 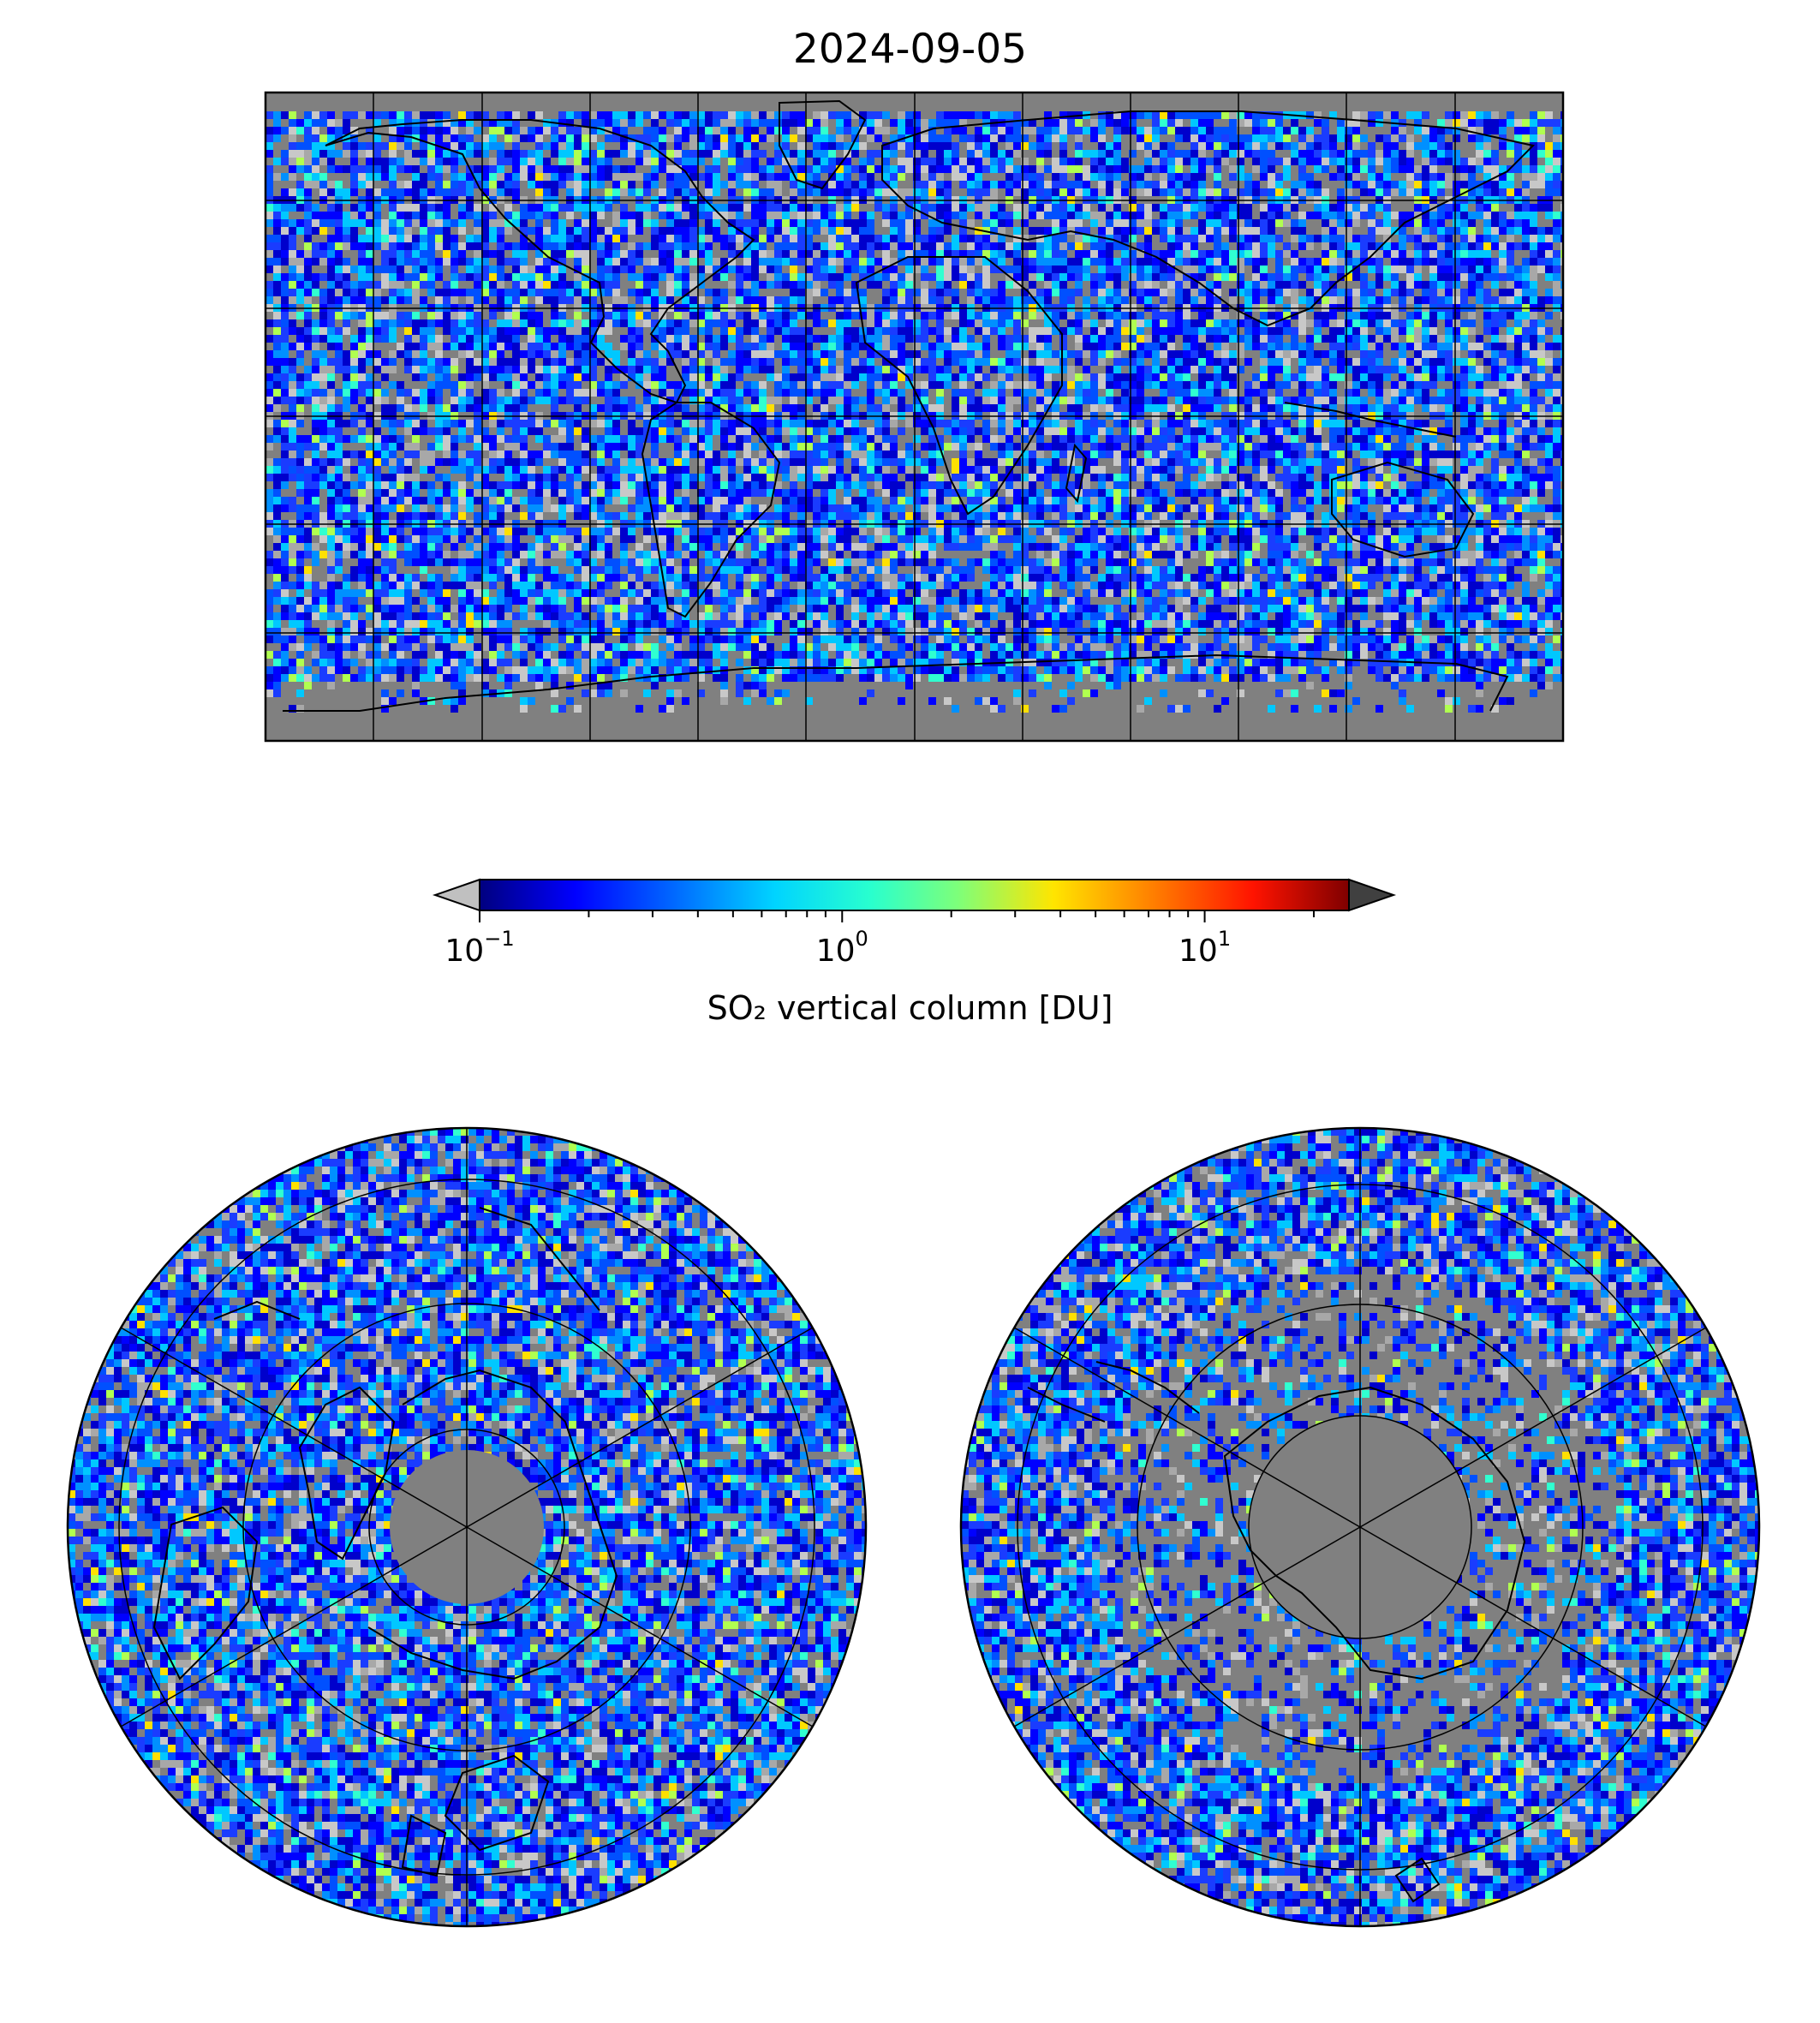 What do you see at coordinates (1224, 939) in the screenshot?
I see `tick-exponent: 1` at bounding box center [1224, 939].